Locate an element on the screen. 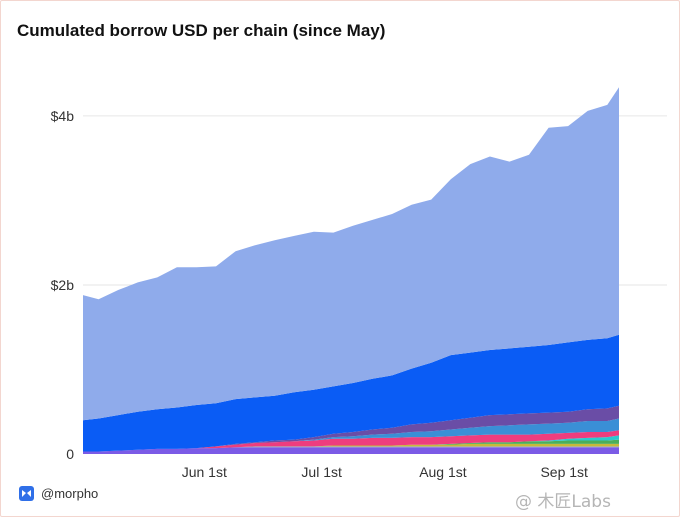  watermark: @ 木匠Labs is located at coordinates (563, 499).